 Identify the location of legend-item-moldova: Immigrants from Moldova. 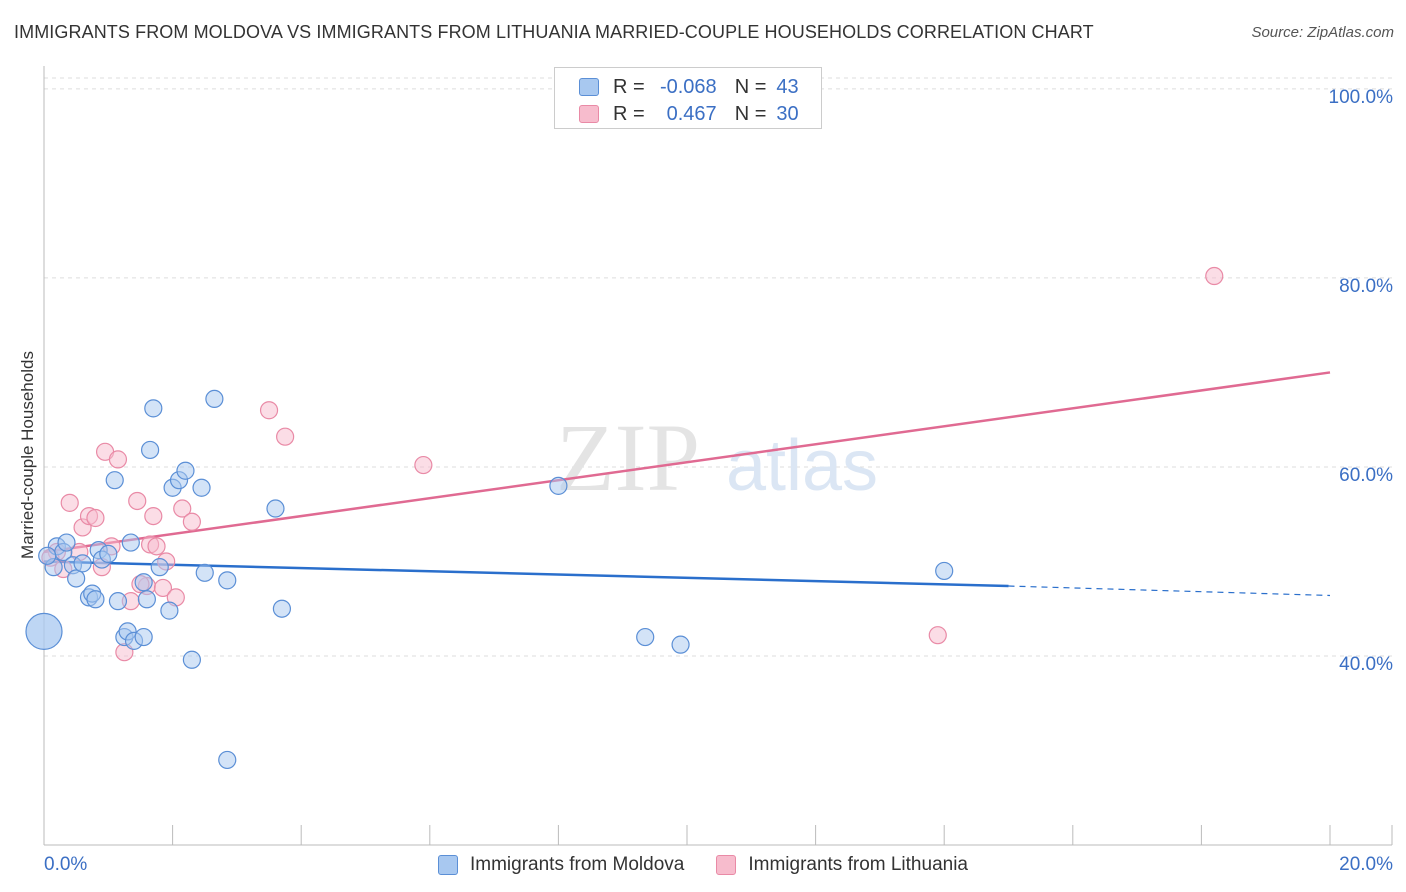
(561, 865).